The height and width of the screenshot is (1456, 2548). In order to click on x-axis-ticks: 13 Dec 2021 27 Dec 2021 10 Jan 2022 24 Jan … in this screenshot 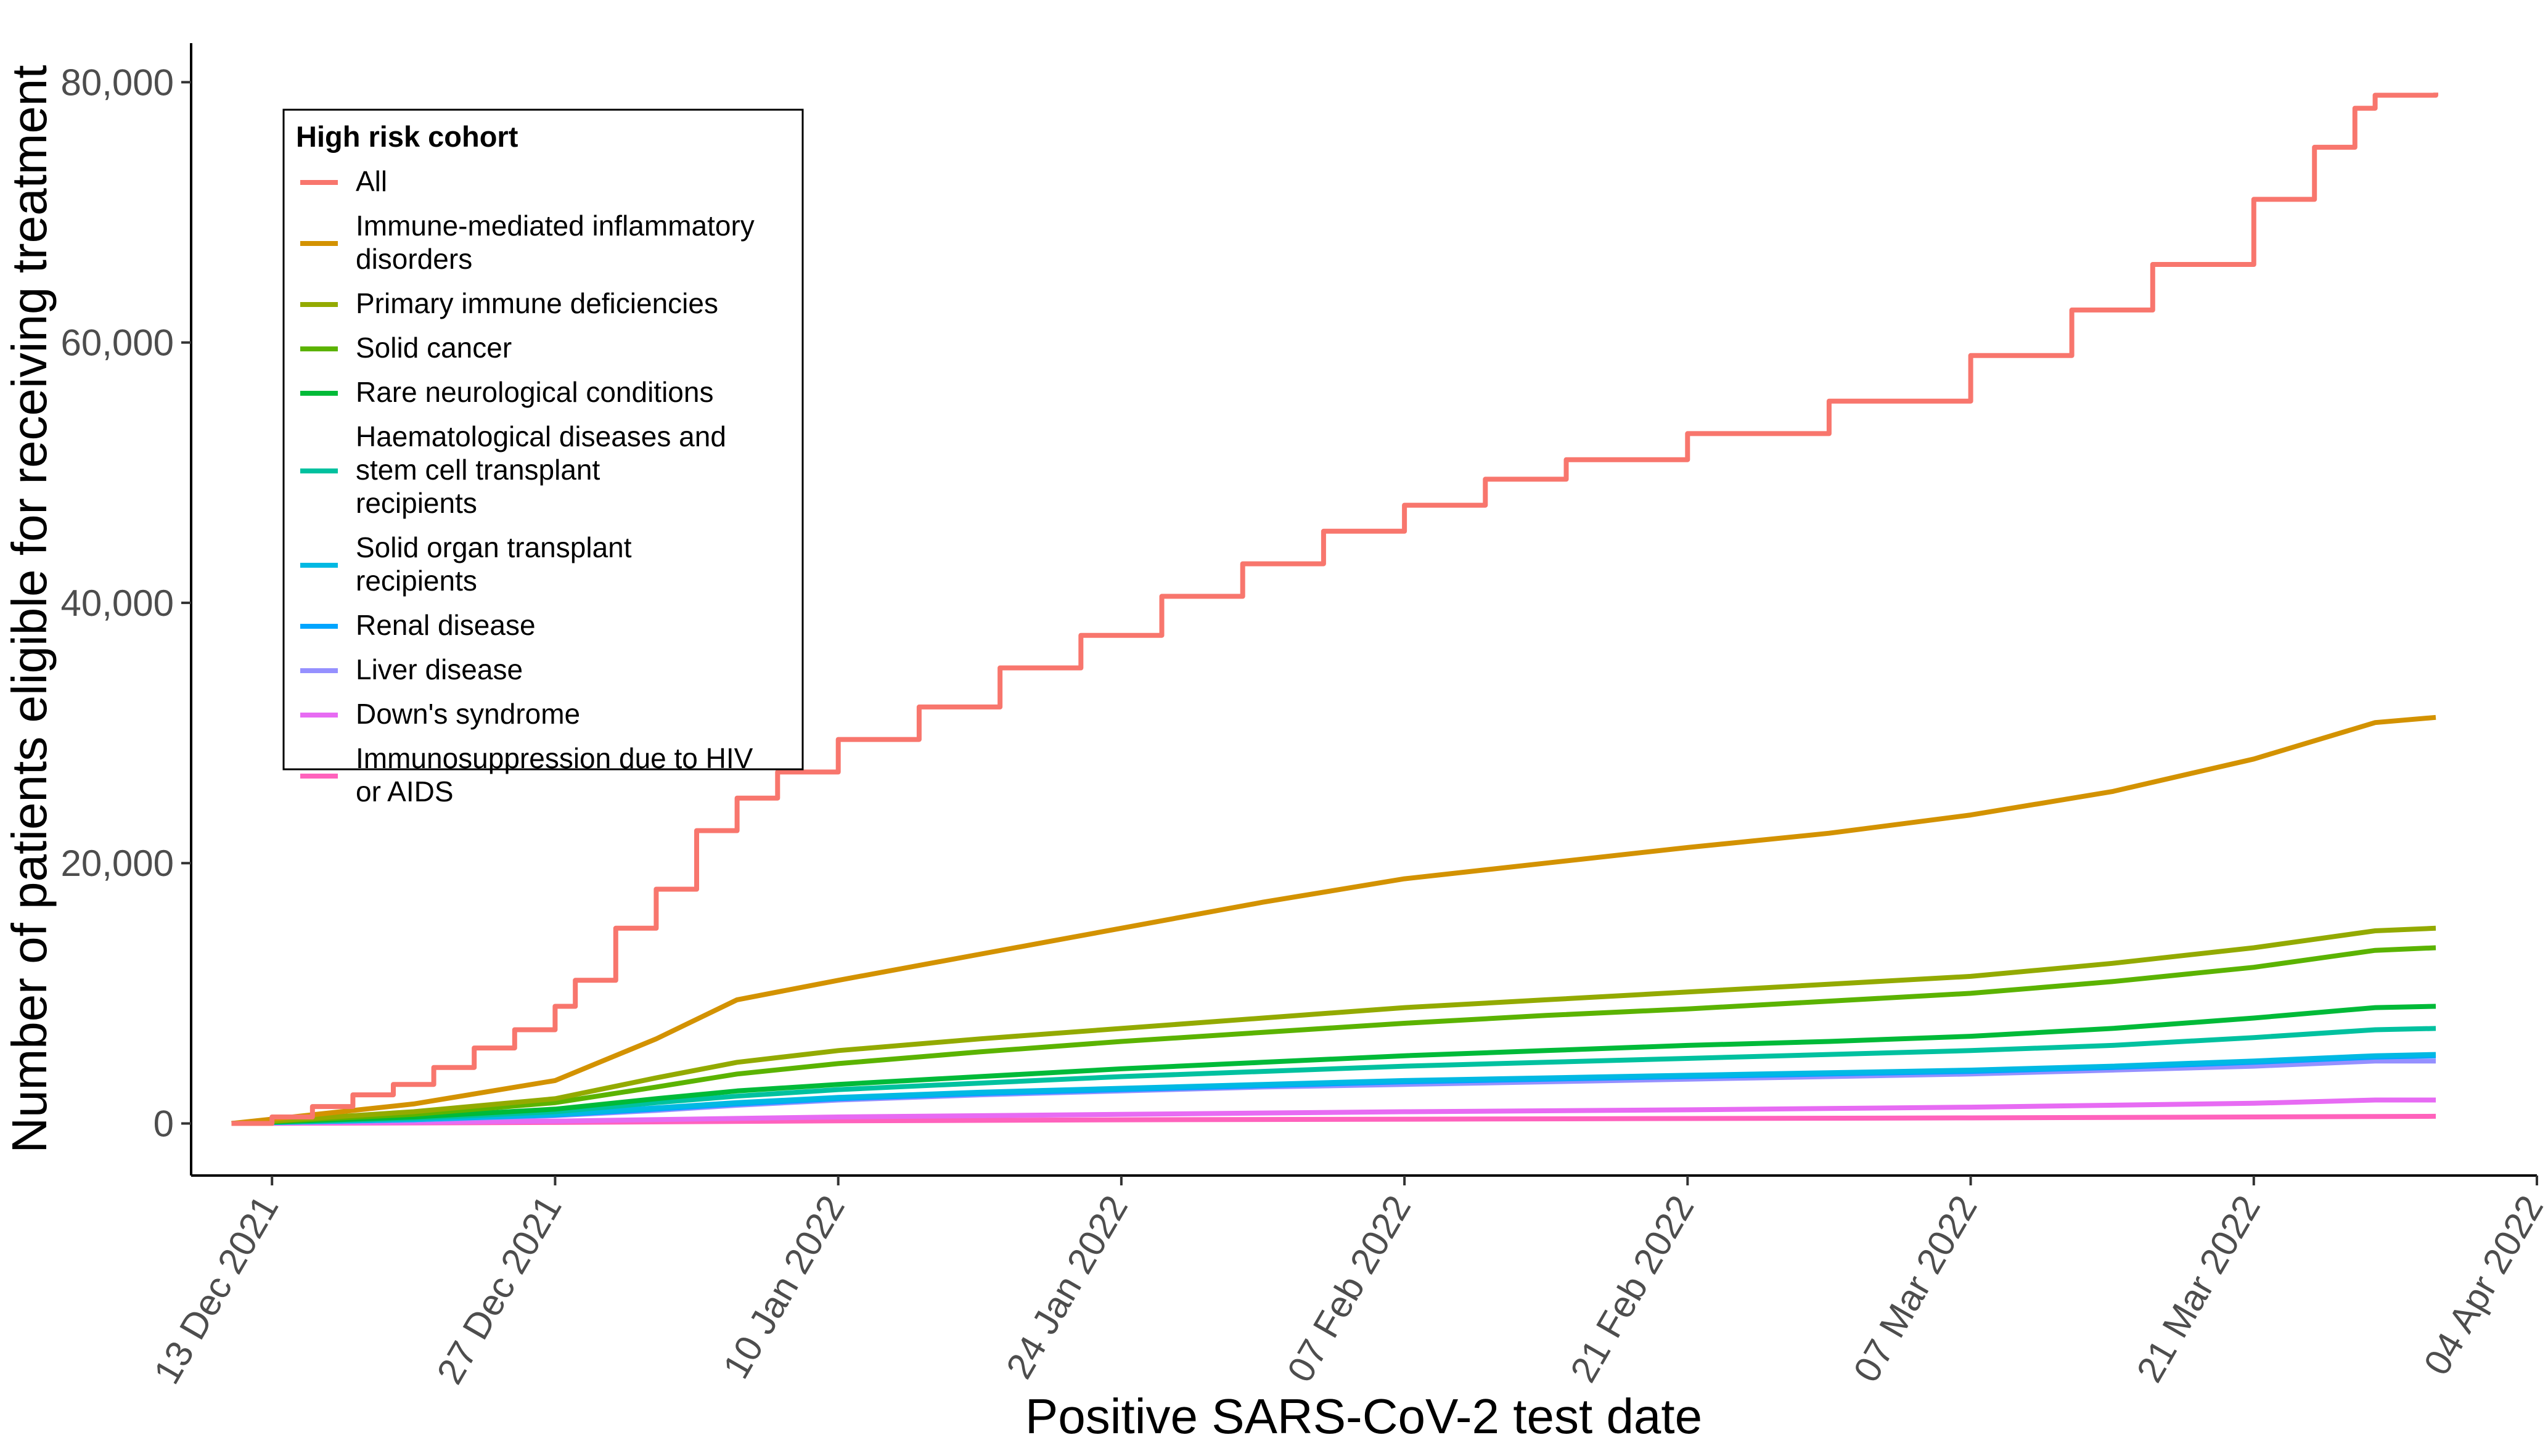, I will do `click(1347, 1283)`.